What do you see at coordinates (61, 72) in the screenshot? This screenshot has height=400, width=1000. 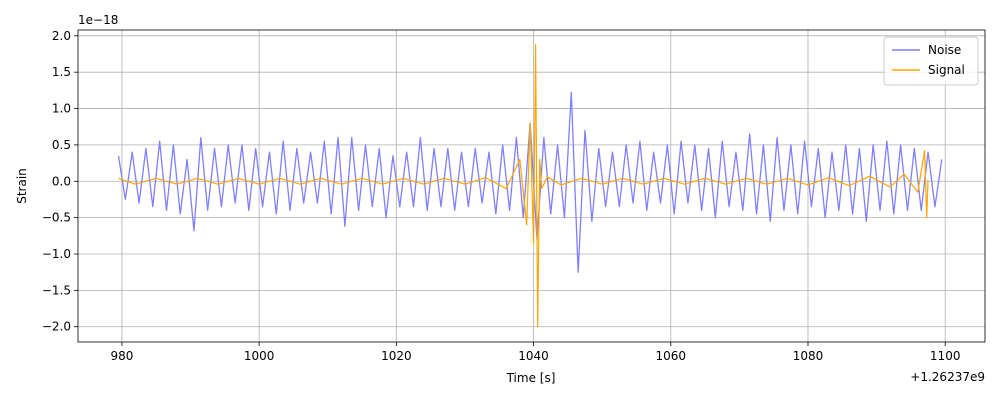 I see `y-tick-label: 1.5` at bounding box center [61, 72].